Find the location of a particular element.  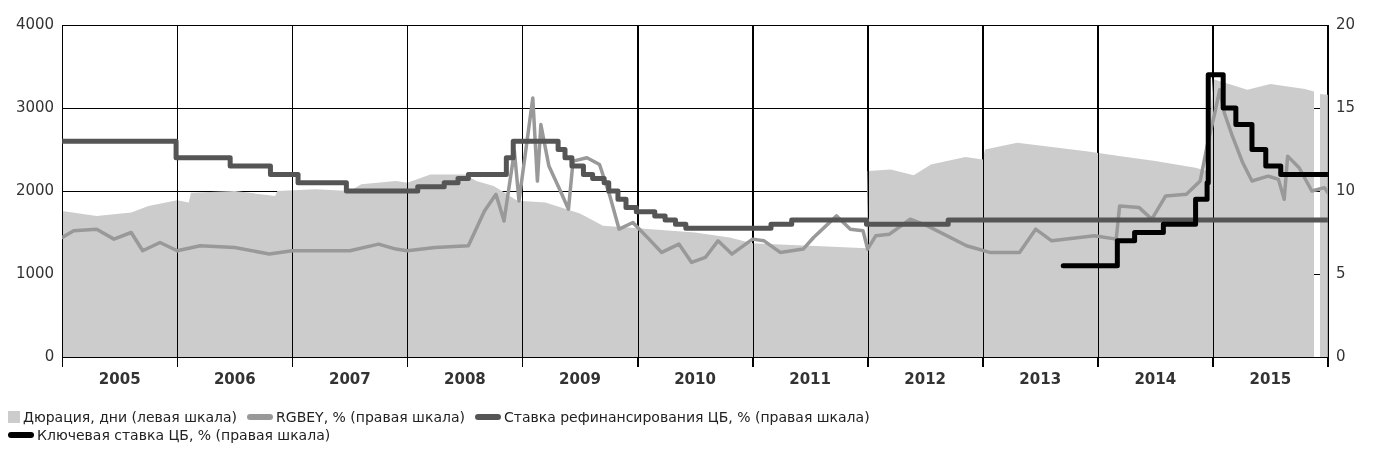

x-tick-label: 2008 is located at coordinates (465, 378).